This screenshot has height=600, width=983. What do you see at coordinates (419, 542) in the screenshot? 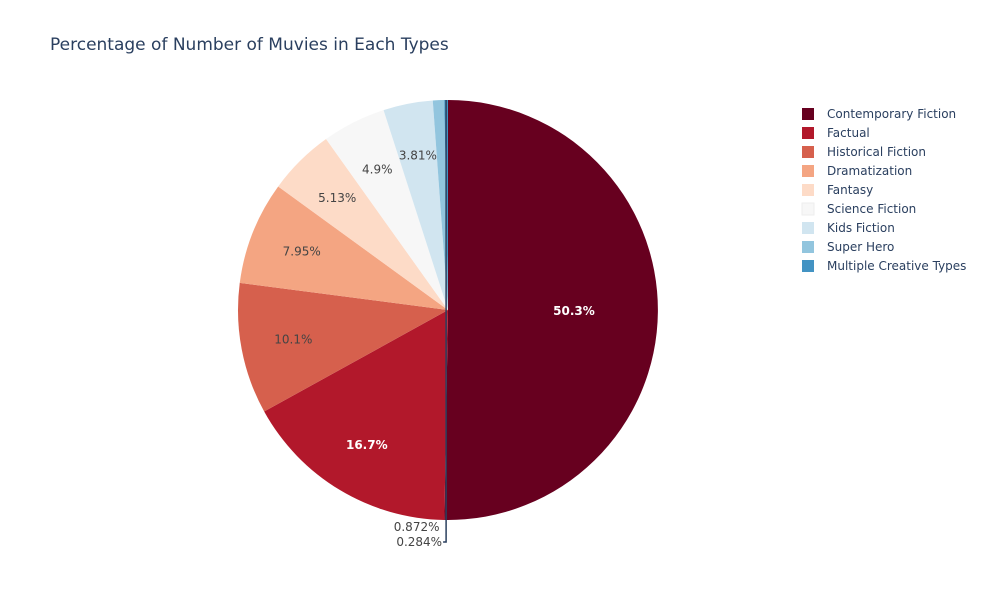
I see `slice-label-multiple-creative-types: 0.284%` at bounding box center [419, 542].